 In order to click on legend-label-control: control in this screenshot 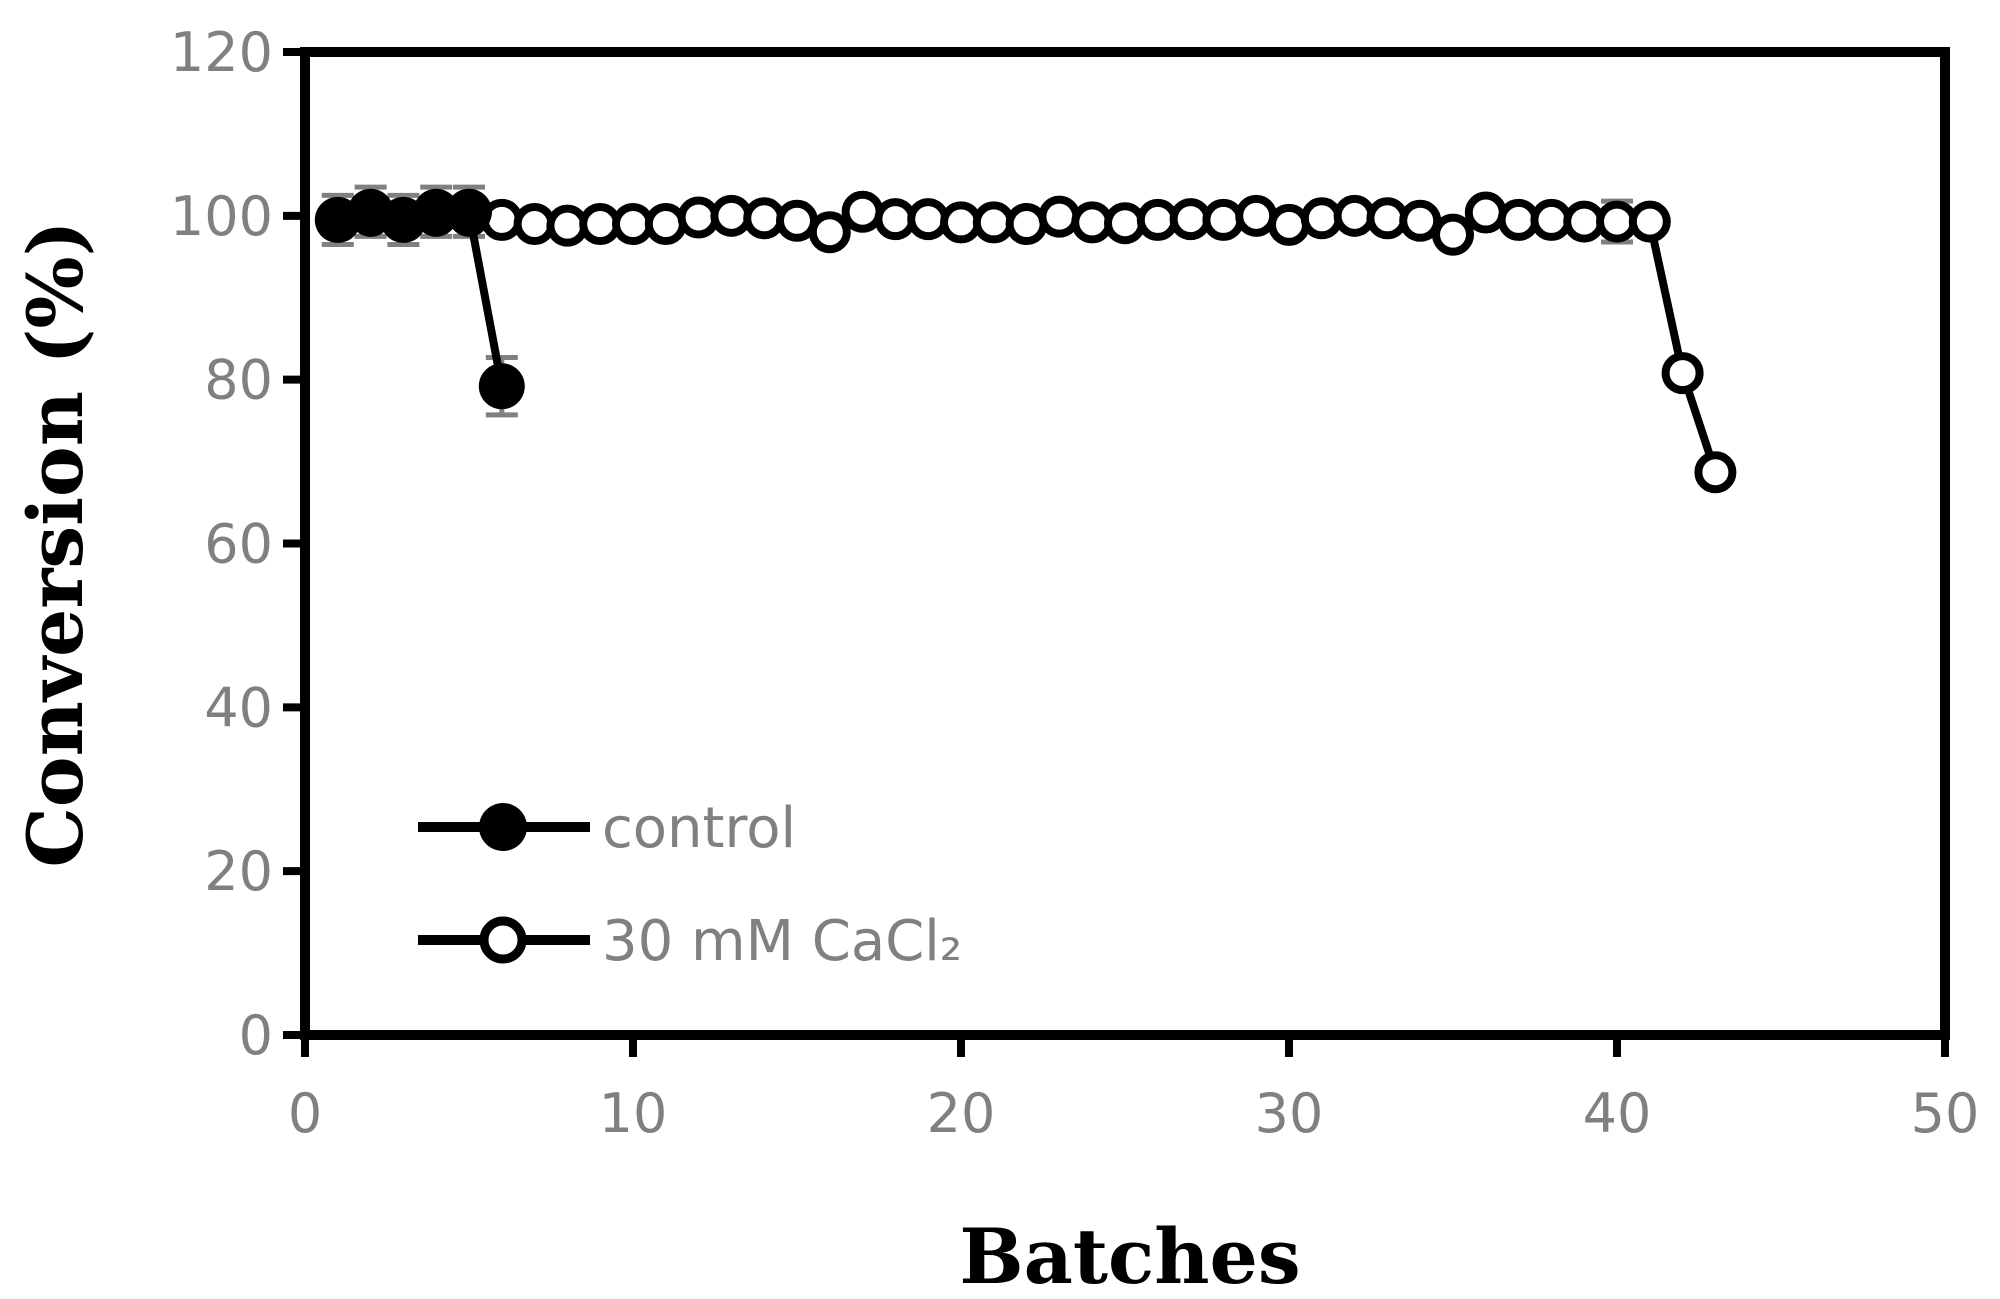, I will do `click(699, 828)`.